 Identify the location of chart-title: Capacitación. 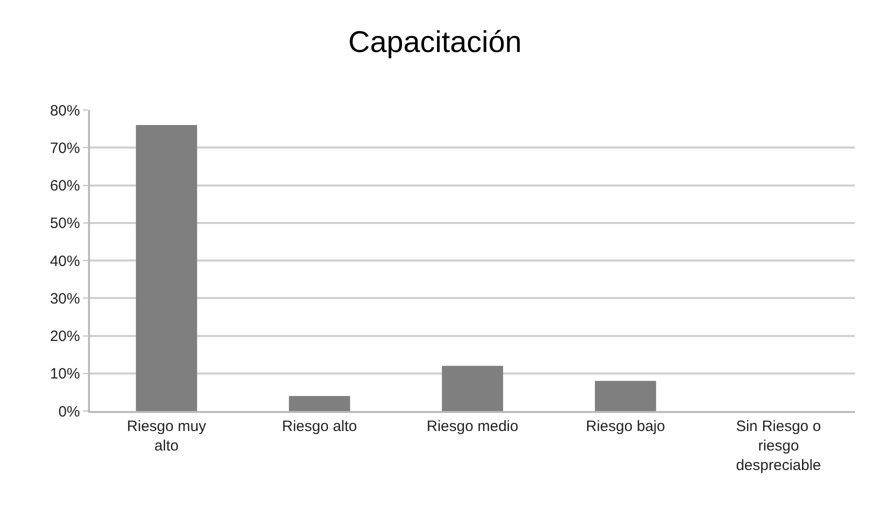
(435, 43).